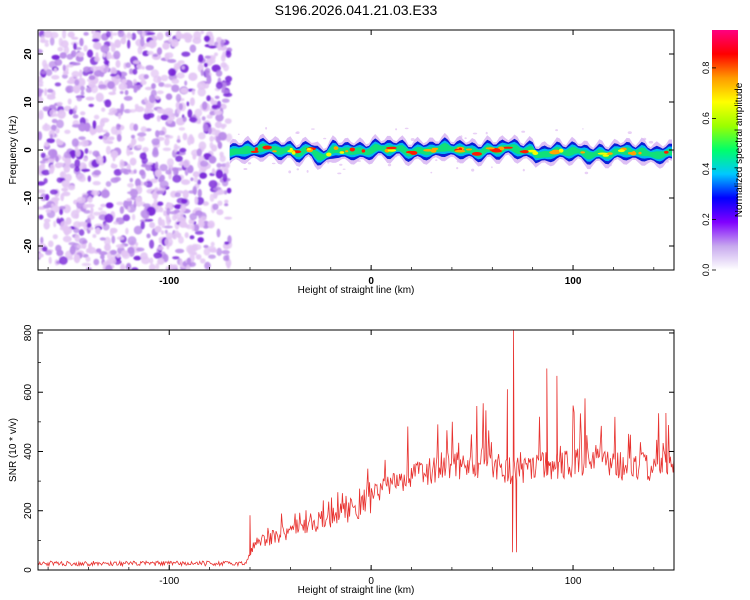  I want to click on y-tick-label: 10, so click(28, 102).